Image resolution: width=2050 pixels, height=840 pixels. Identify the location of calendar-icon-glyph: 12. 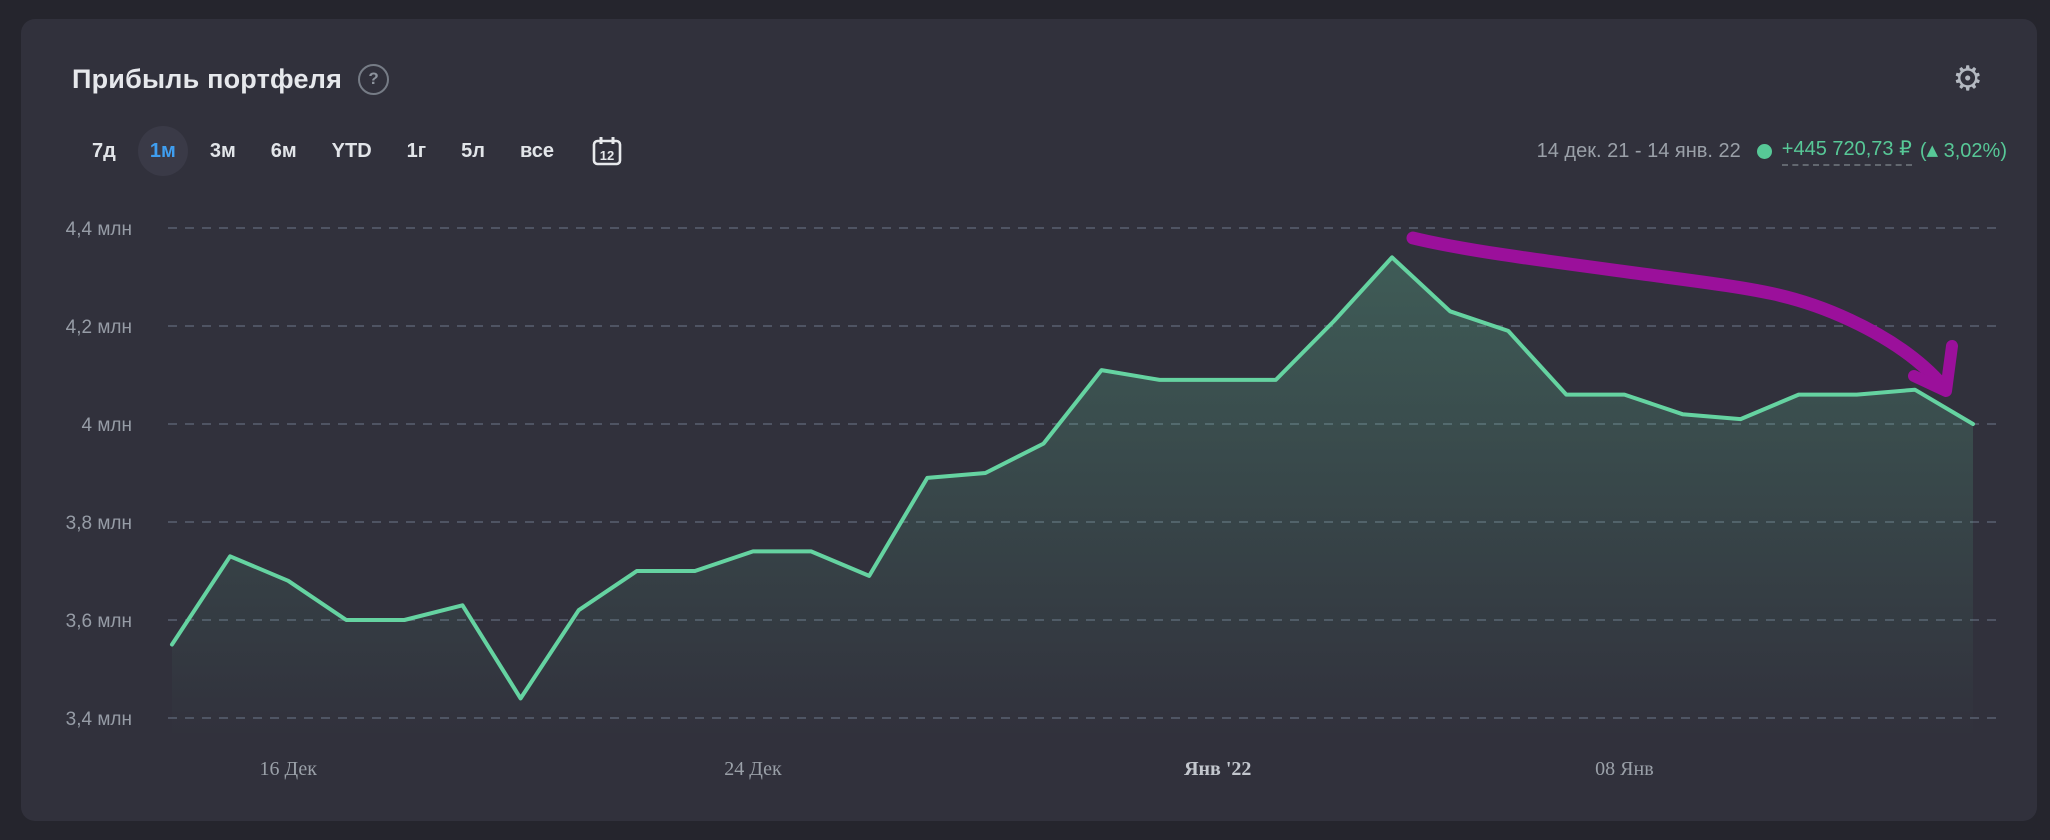
(607, 151).